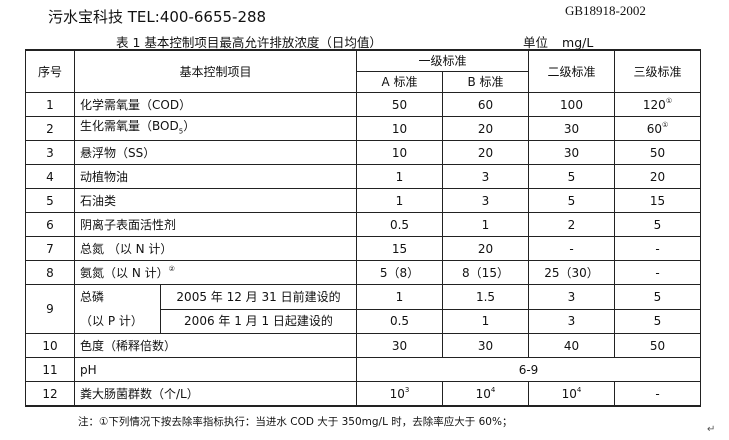  I want to click on row-no: 9, so click(50, 309).